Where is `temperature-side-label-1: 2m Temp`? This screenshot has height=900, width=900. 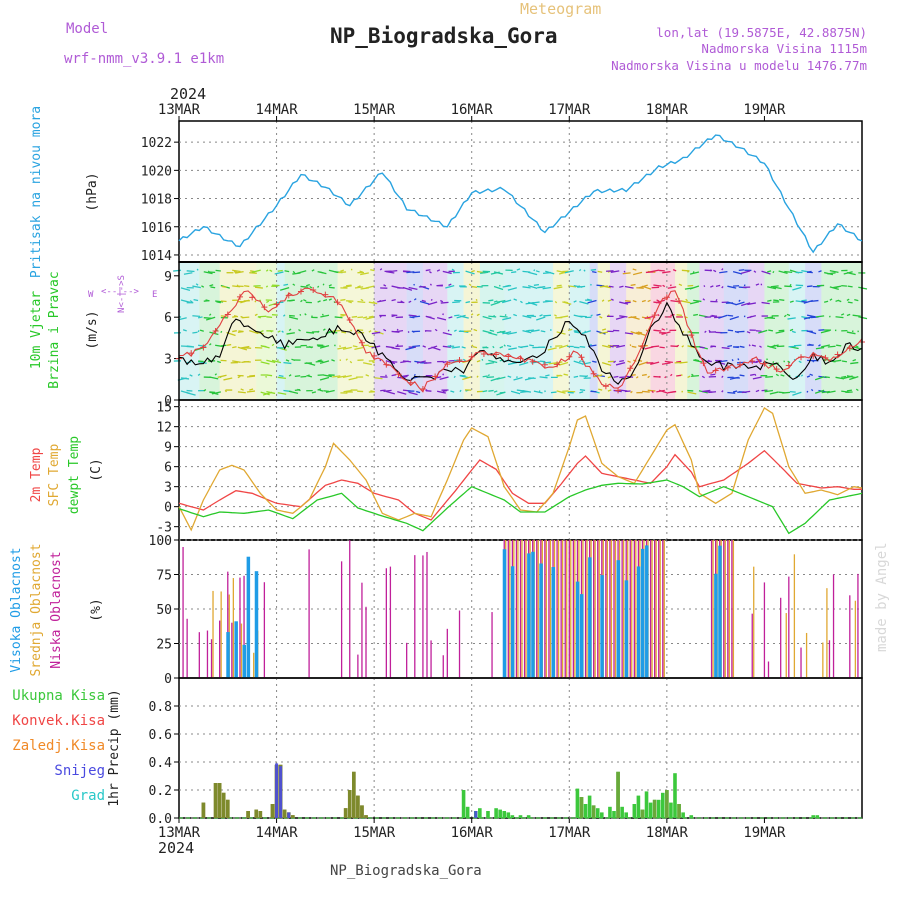
temperature-side-label-1: 2m Temp is located at coordinates (36, 474).